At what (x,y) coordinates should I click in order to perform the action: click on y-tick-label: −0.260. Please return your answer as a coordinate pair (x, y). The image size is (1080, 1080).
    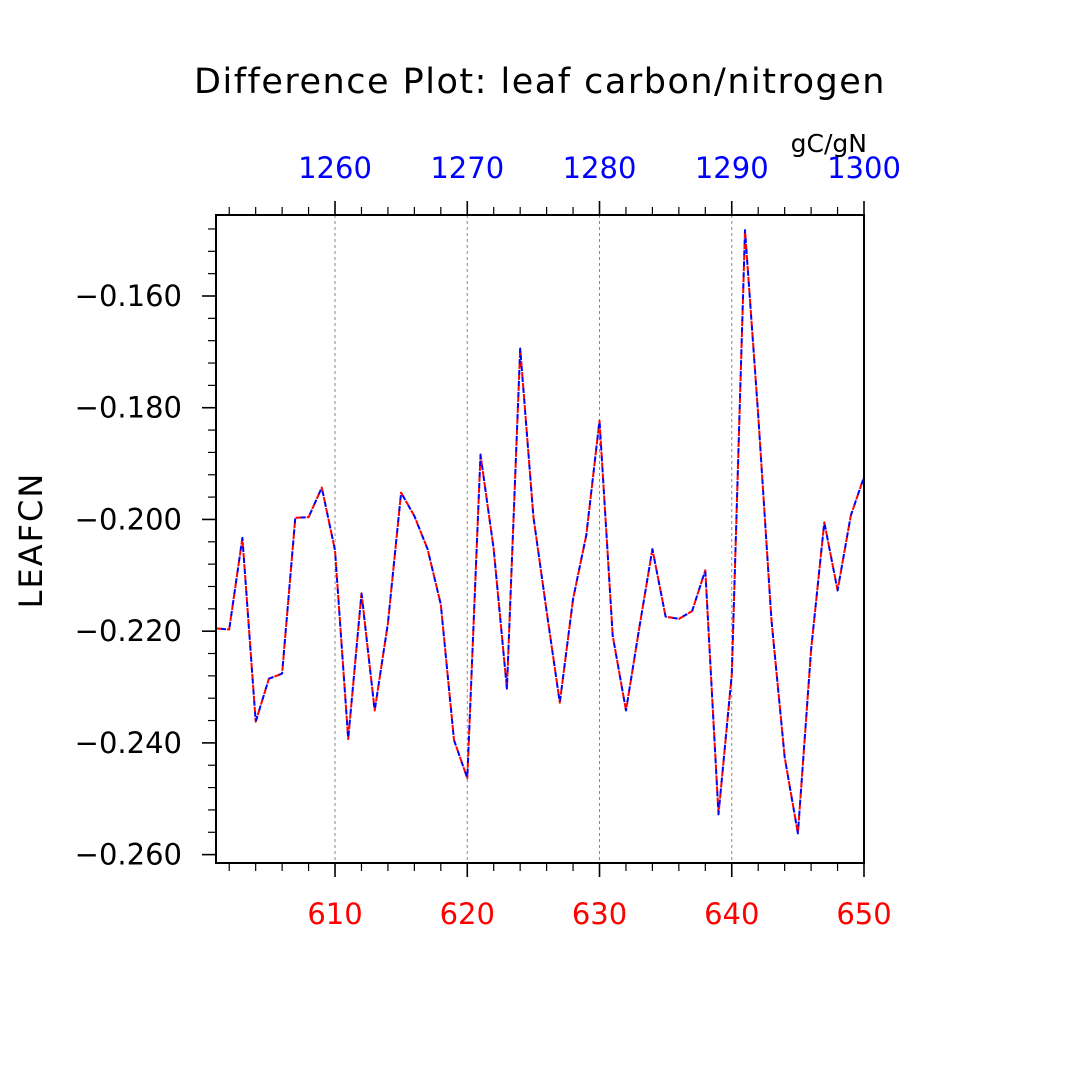
    Looking at the image, I should click on (128, 855).